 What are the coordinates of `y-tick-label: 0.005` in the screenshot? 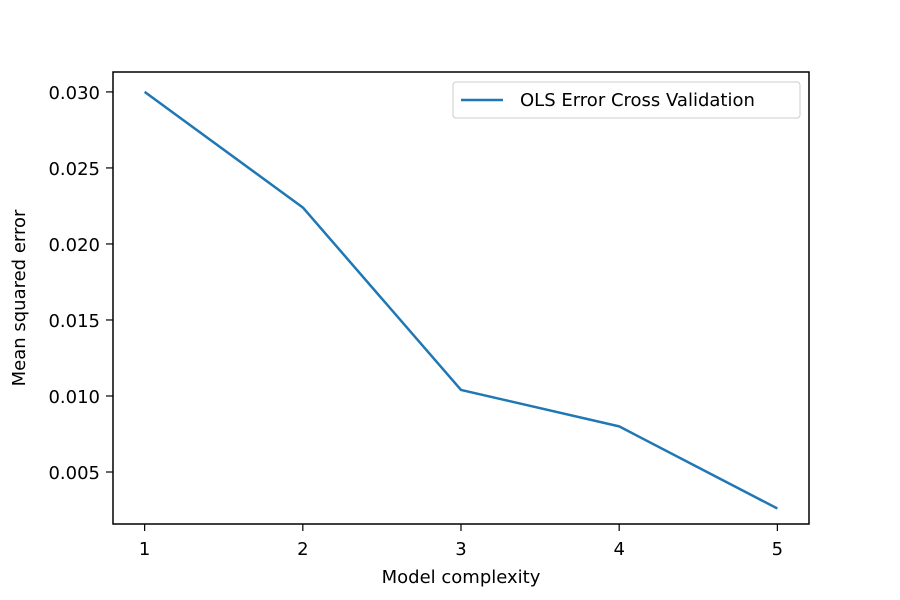 It's located at (74, 473).